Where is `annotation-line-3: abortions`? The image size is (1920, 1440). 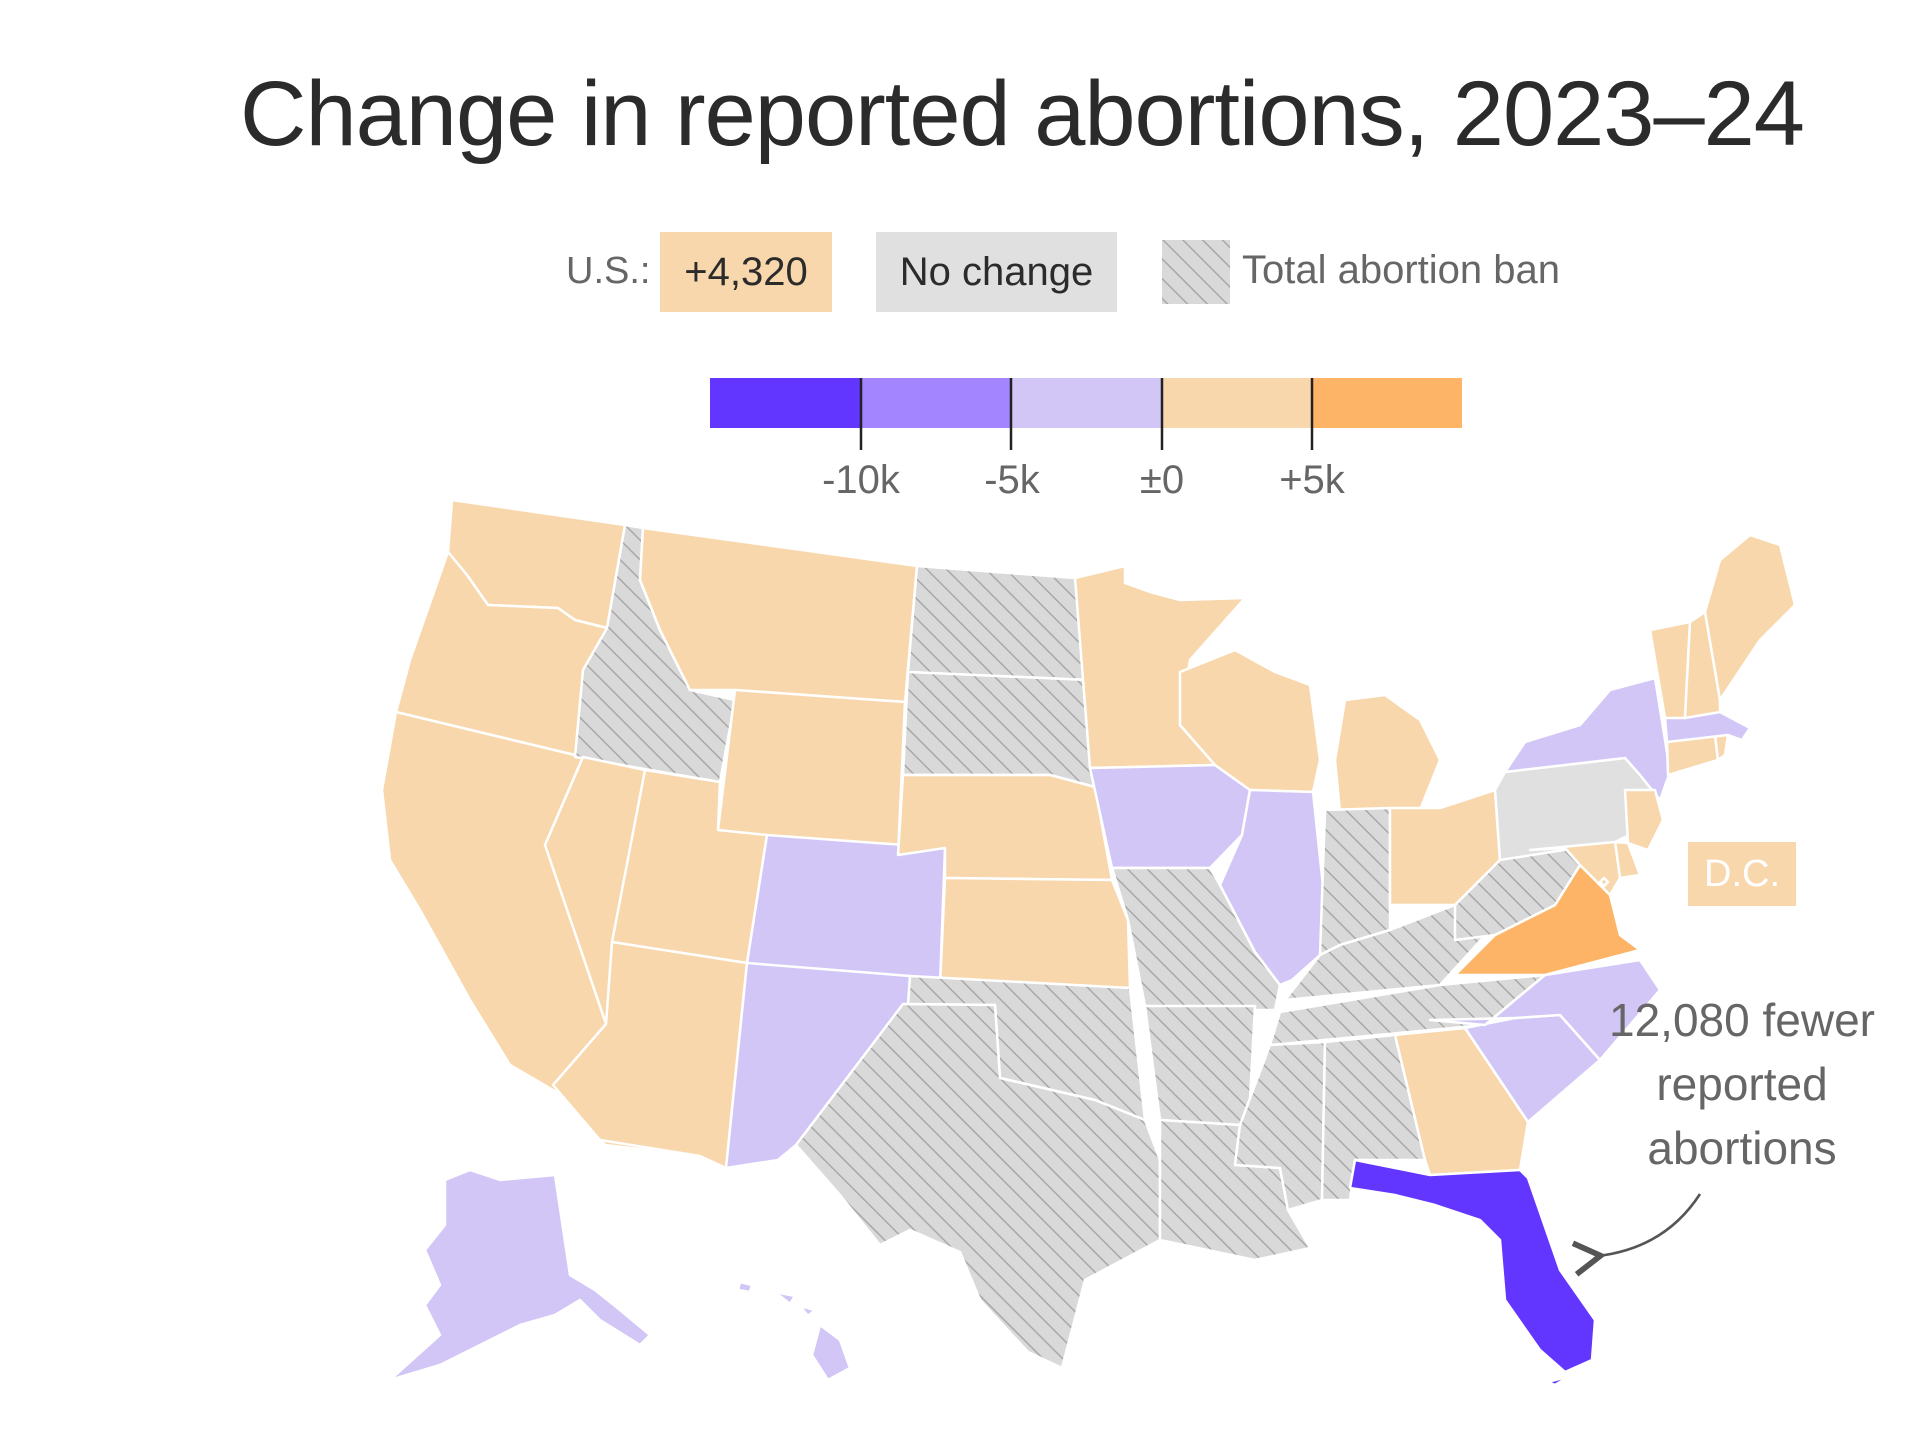 annotation-line-3: abortions is located at coordinates (1742, 1148).